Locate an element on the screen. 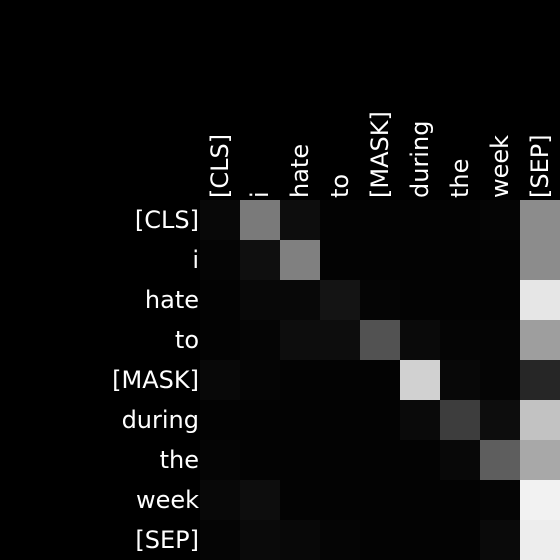 The height and width of the screenshot is (560, 560). y-tick-label: [MASK] is located at coordinates (155, 380).